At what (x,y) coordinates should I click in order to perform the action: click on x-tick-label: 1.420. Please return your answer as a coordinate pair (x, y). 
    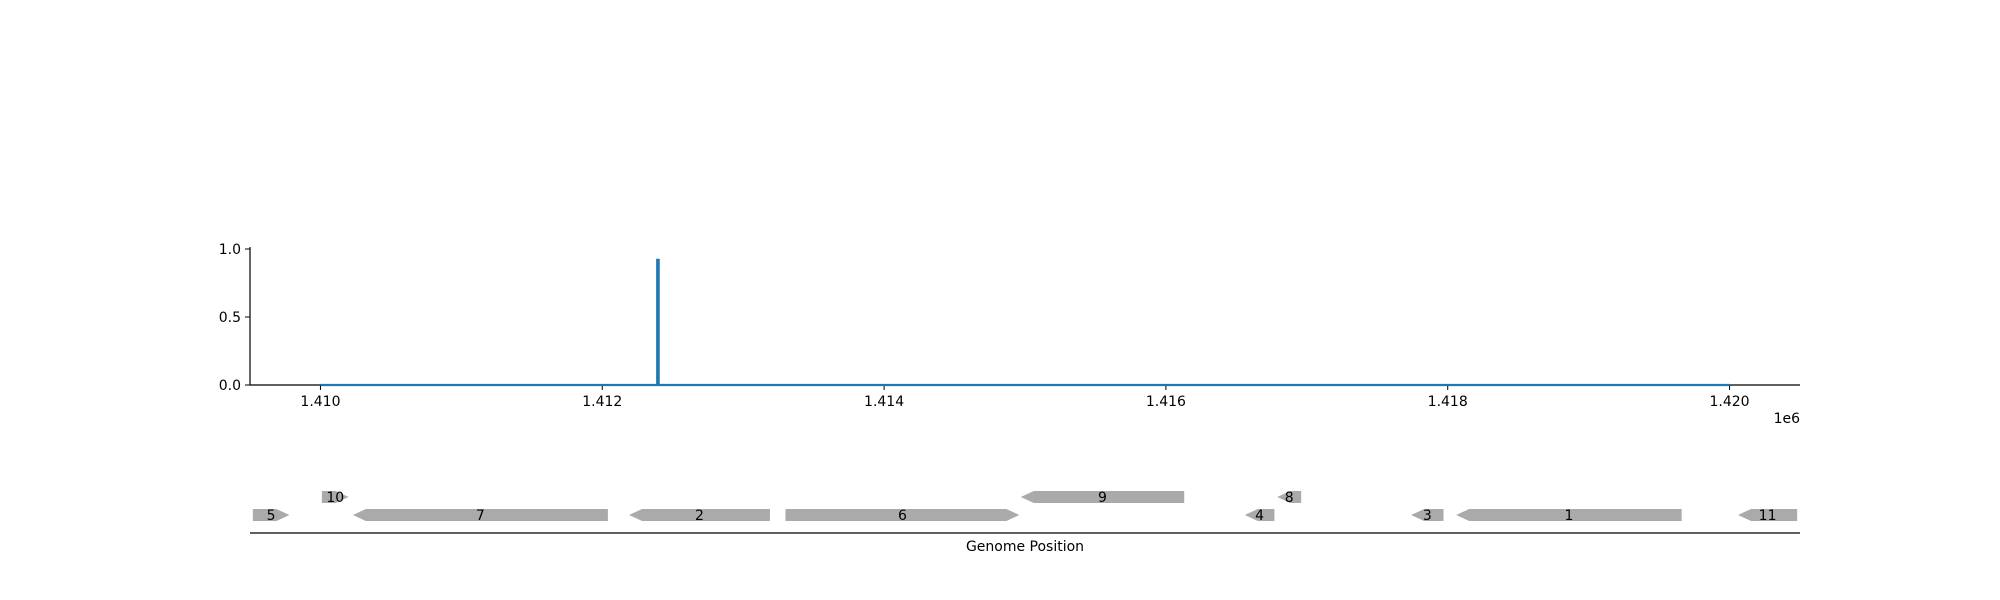
    Looking at the image, I should click on (1729, 402).